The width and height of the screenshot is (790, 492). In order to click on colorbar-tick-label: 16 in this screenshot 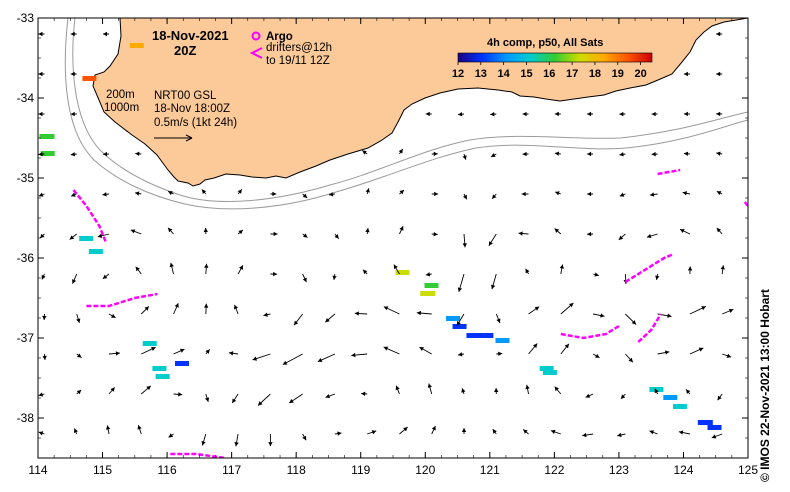, I will do `click(549, 74)`.